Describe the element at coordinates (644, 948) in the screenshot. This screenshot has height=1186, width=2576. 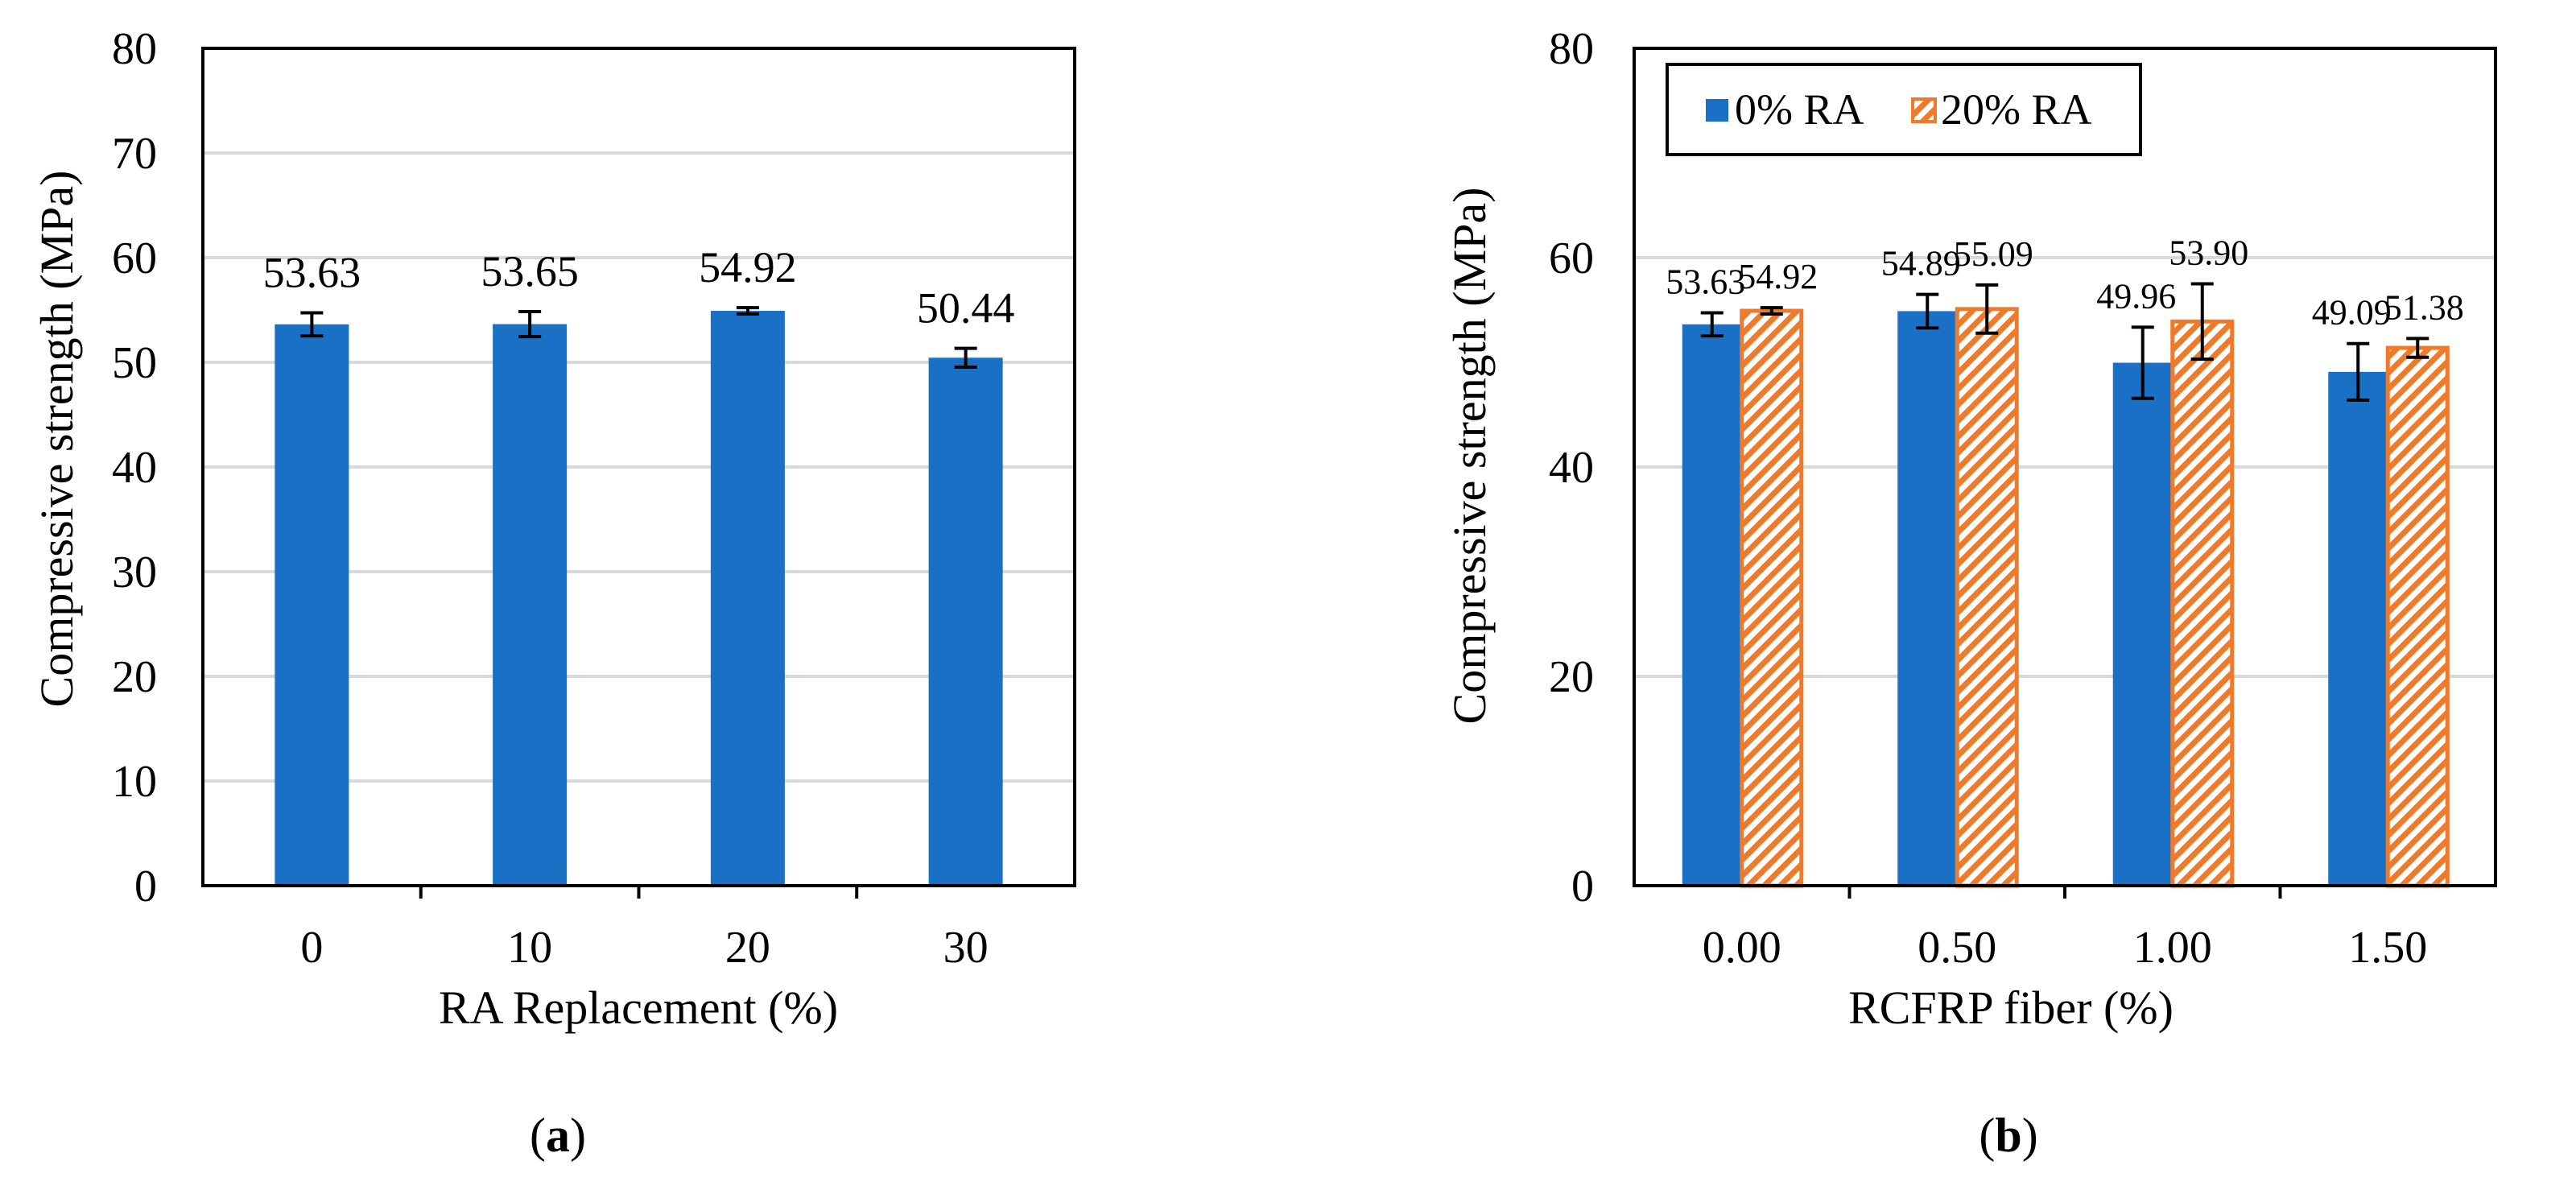
I see `a-x-tick-labels: 0 10 20 30` at that location.